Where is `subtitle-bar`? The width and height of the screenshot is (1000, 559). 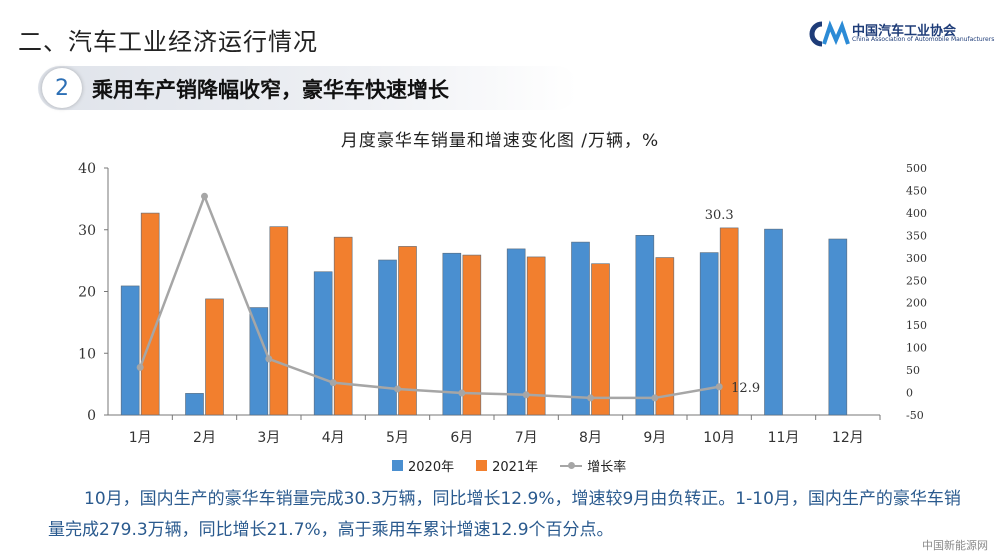 subtitle-bar is located at coordinates (308, 88).